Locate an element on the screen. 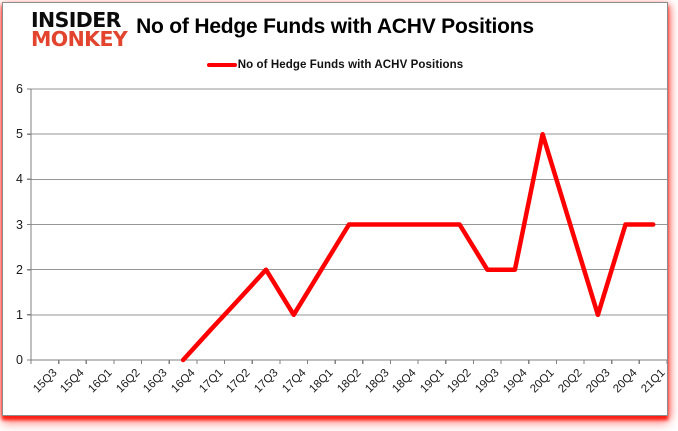 This screenshot has width=678, height=431. x-axis-label: 16Q2 is located at coordinates (128, 381).